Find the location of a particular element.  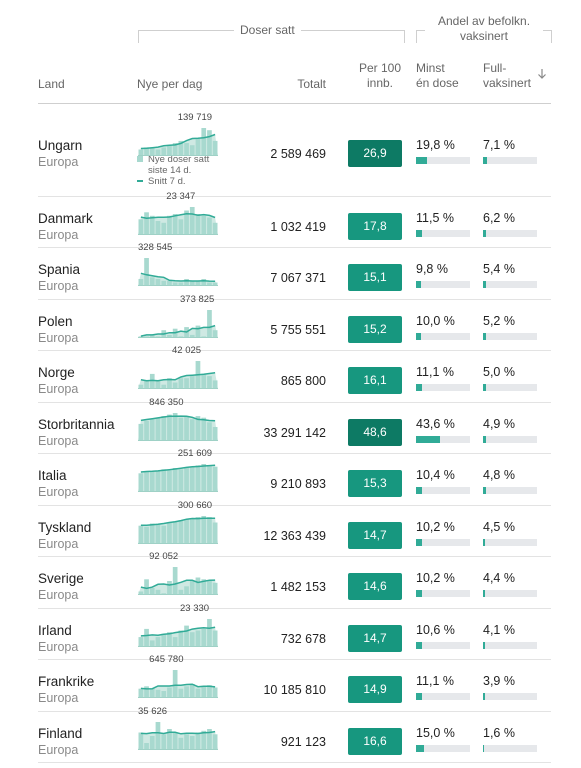

table-row: Irland Europa 732 678 14,7 10,6 % 4,1 % 23 330 is located at coordinates (294, 631).